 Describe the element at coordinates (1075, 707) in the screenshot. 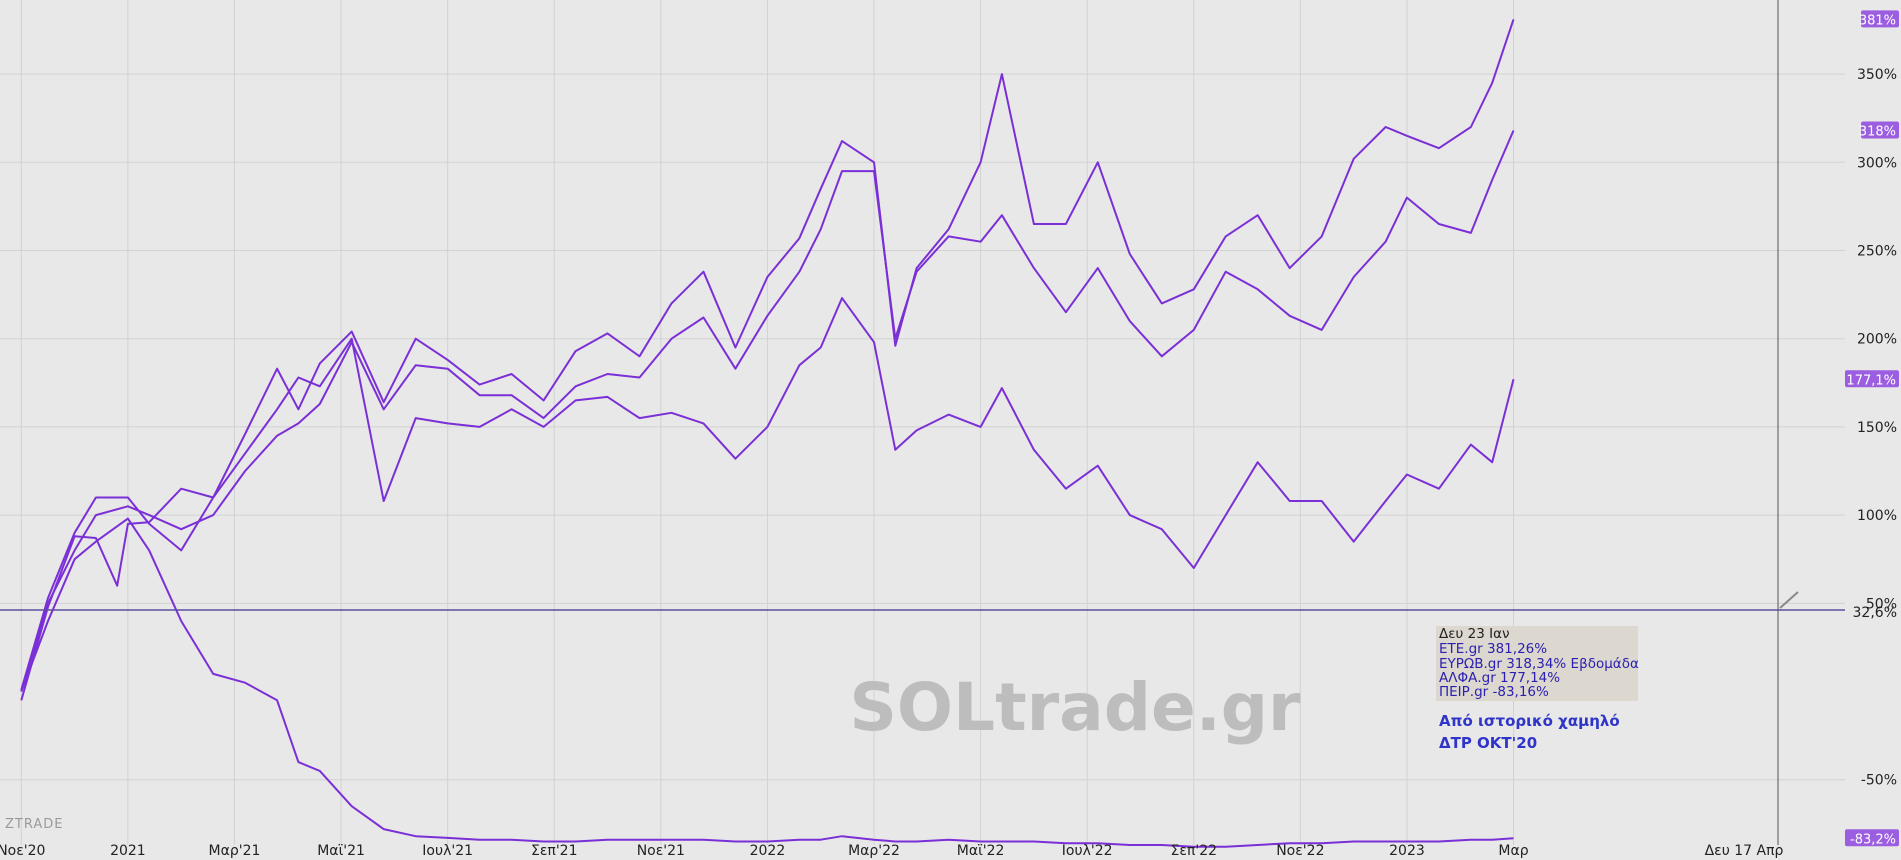

I see `watermark: SOLtrade.gr` at that location.